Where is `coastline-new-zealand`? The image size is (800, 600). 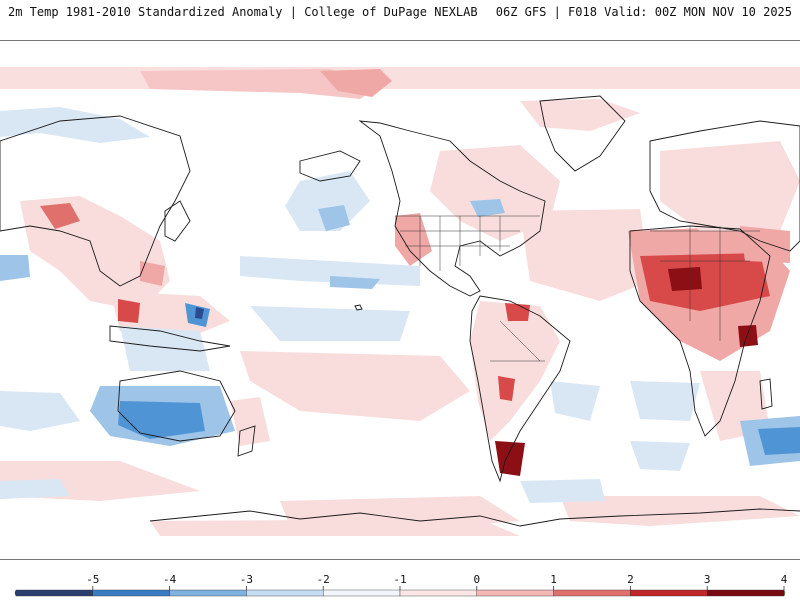 coastline-new-zealand is located at coordinates (246, 441).